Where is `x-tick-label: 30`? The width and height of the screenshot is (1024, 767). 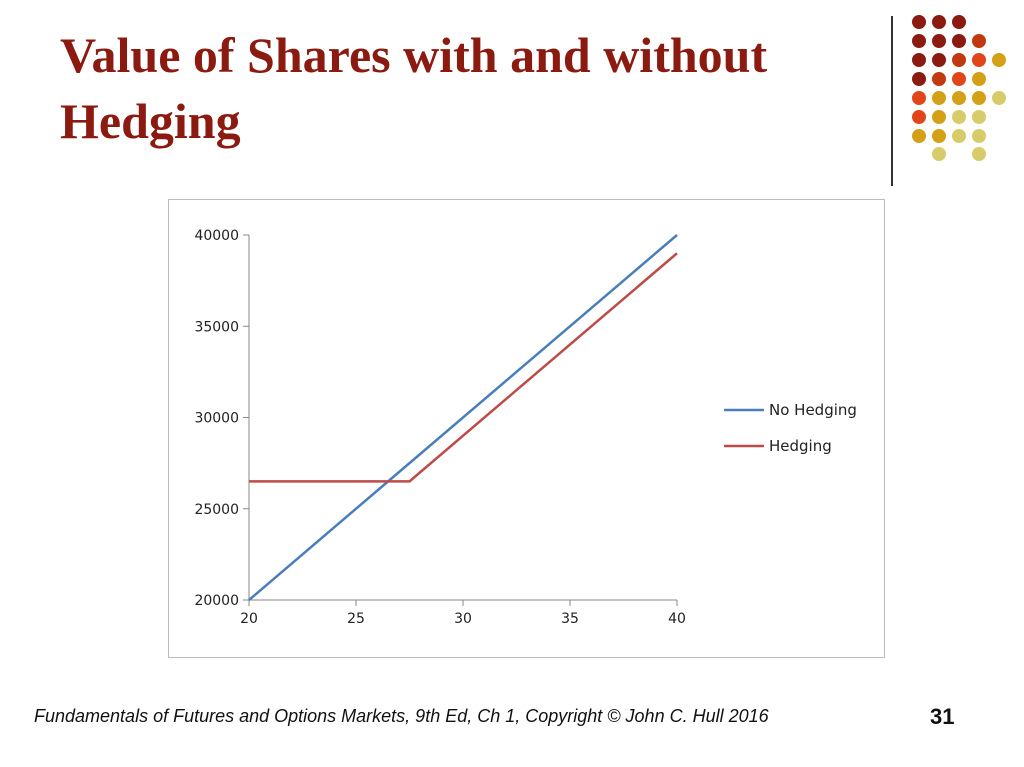 x-tick-label: 30 is located at coordinates (463, 619).